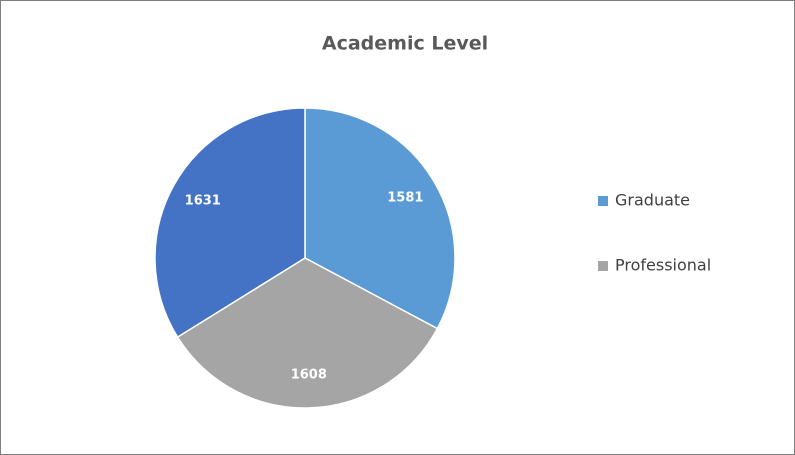  I want to click on data-label: 1581, so click(405, 197).